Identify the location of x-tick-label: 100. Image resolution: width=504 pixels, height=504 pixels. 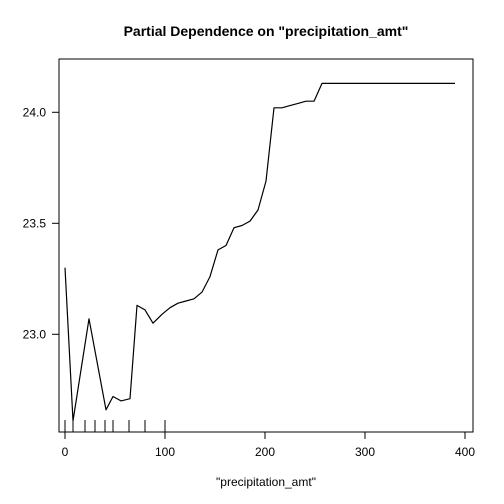
(165, 452).